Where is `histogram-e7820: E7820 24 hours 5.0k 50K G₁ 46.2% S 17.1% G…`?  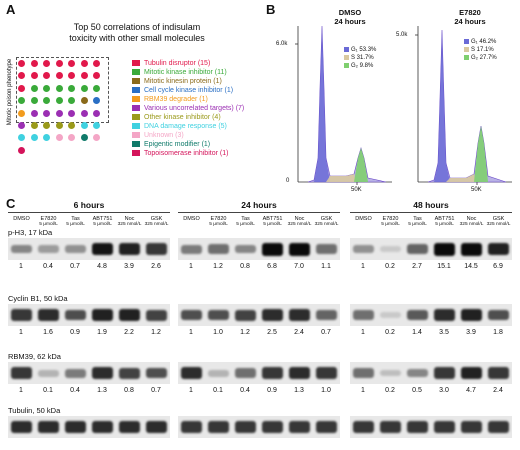 histogram-e7820: E7820 24 hours 5.0k 50K G₁ 46.2% S 17.1% G… is located at coordinates (455, 100).